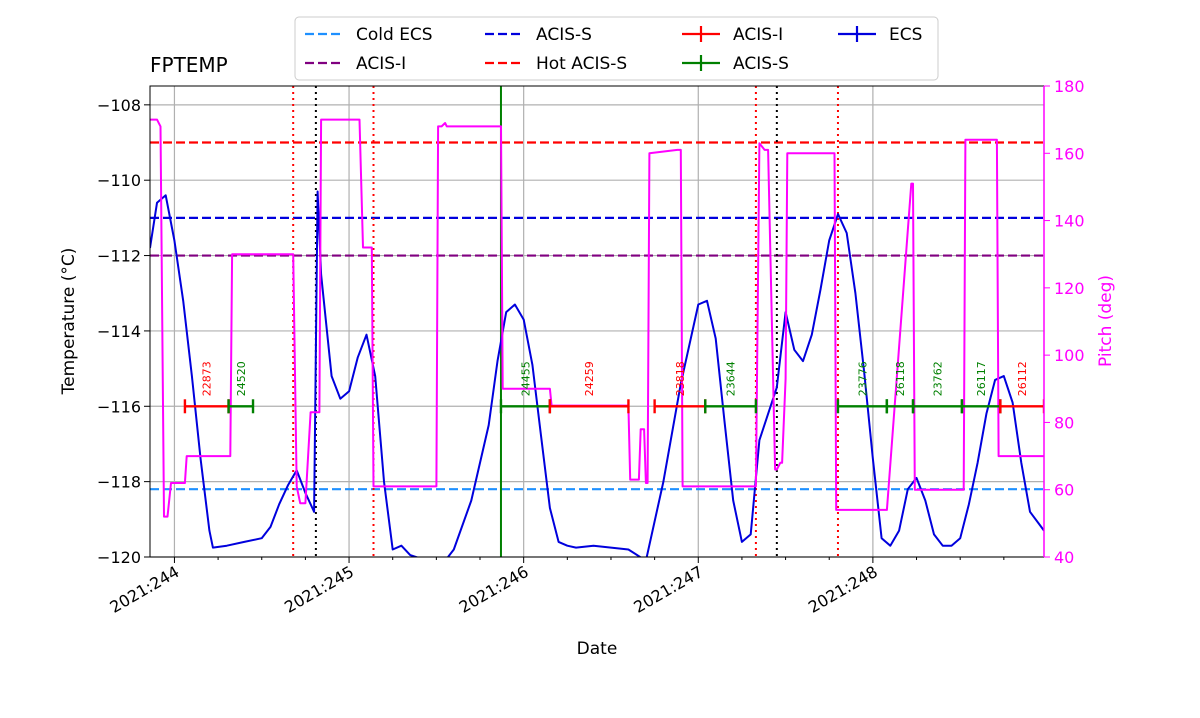 The width and height of the screenshot is (1200, 718). Describe the element at coordinates (731, 378) in the screenshot. I see `obsid-label: 23644` at that location.